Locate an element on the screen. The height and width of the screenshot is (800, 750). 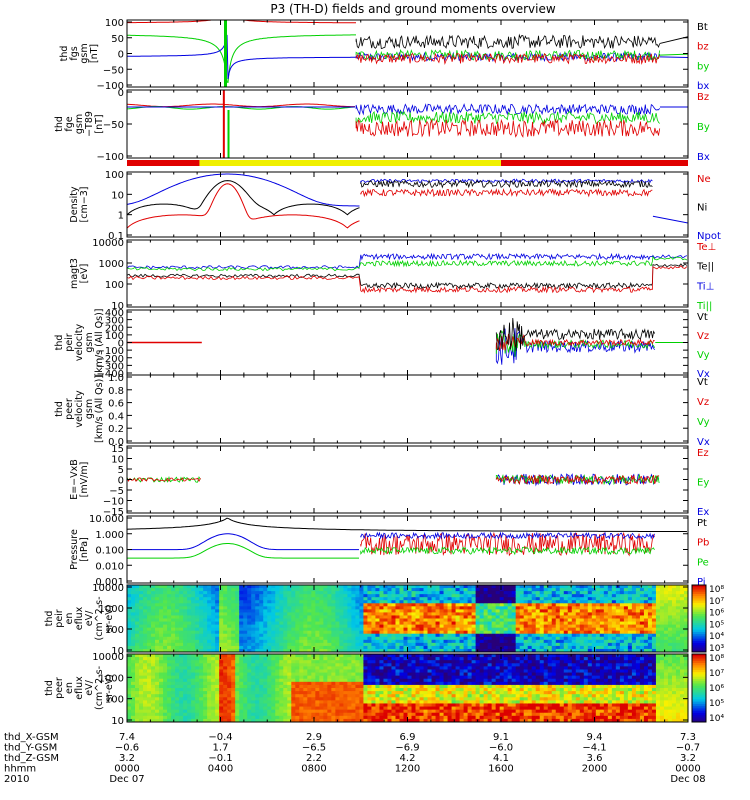
svg-text: [km/s (All Qs)] is located at coordinates (99, 343).